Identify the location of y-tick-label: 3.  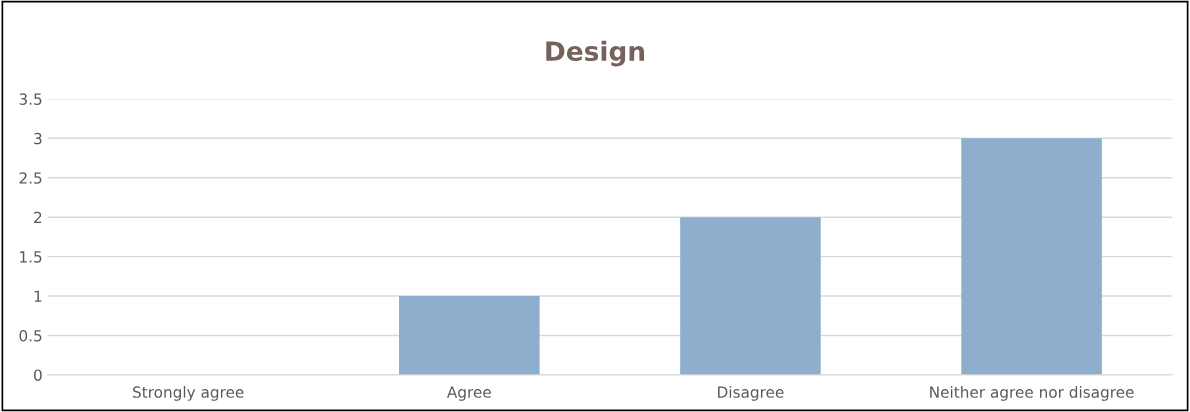
(38, 138).